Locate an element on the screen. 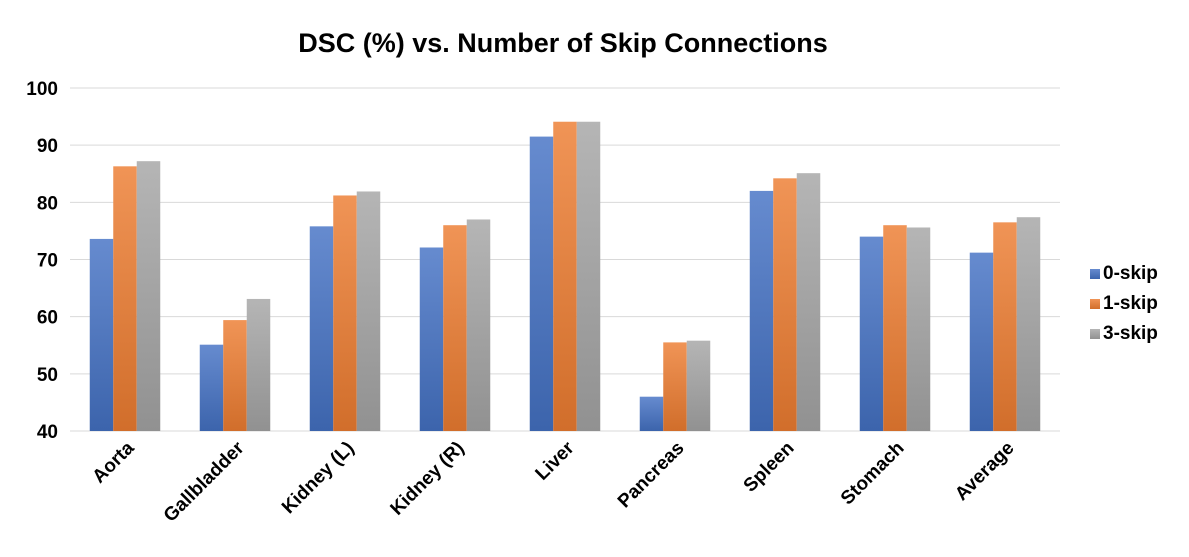  y-tick-label: 40 is located at coordinates (47, 432).